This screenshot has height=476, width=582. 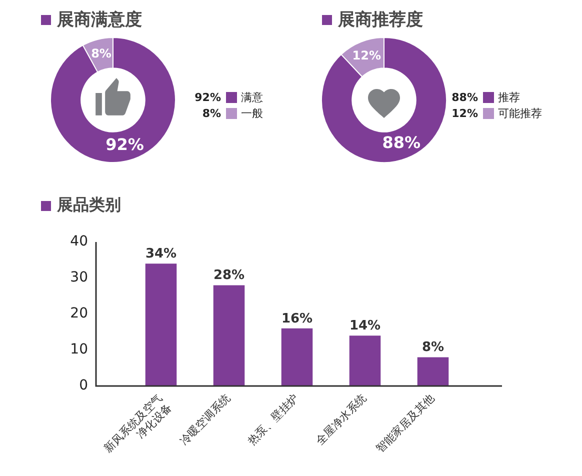 What do you see at coordinates (366, 55) in the screenshot?
I see `data-label: 12%` at bounding box center [366, 55].